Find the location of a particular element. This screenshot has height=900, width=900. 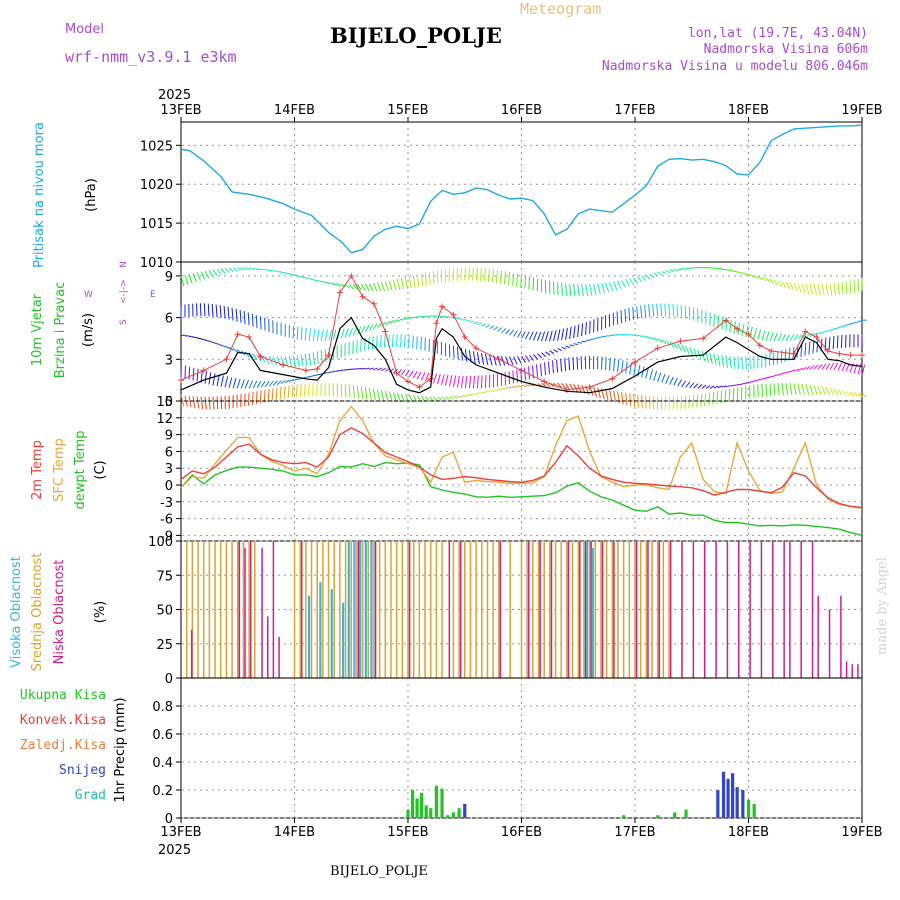

y-tick-label: 50 is located at coordinates (164, 611).